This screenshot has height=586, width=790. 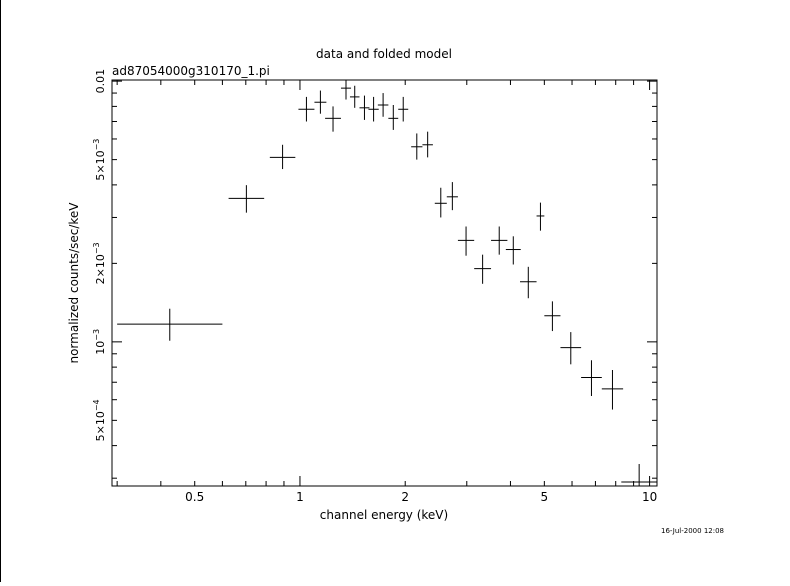 I want to click on y-tick-label: 5×10−3, so click(x=99, y=160).